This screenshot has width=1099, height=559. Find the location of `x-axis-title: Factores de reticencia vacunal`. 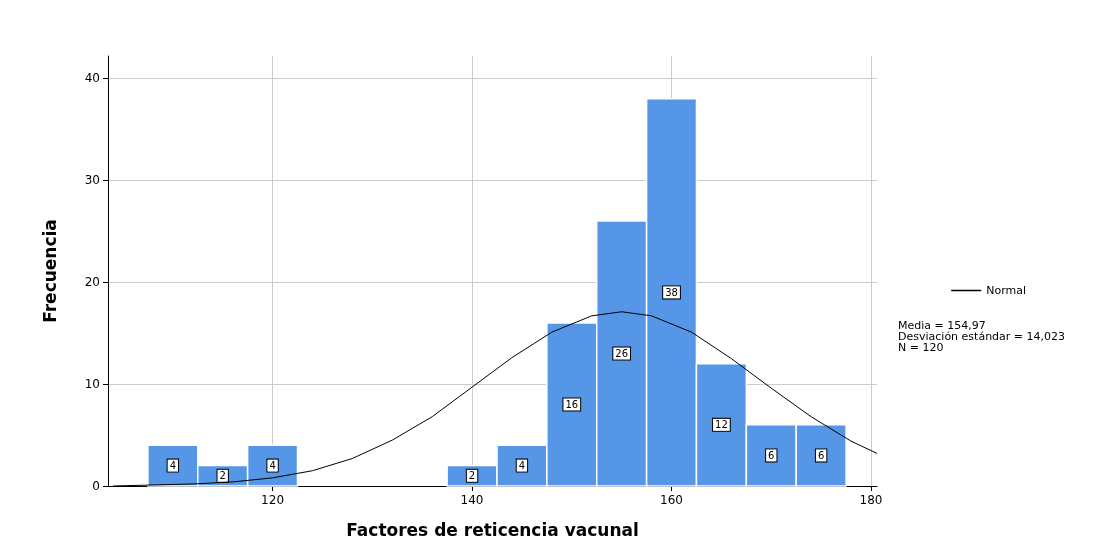

x-axis-title: Factores de reticencia vacunal is located at coordinates (492, 529).